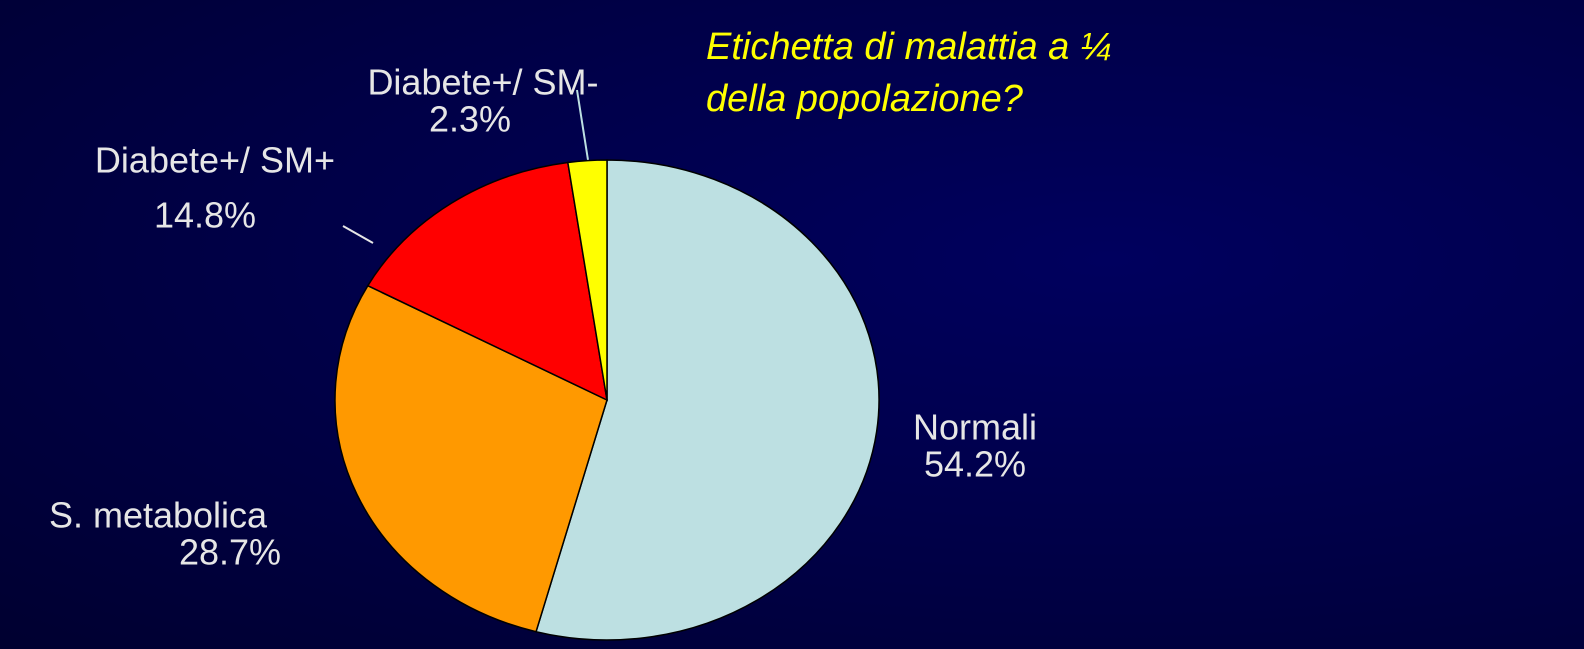  I want to click on slice-value: 14.8%, so click(205, 215).